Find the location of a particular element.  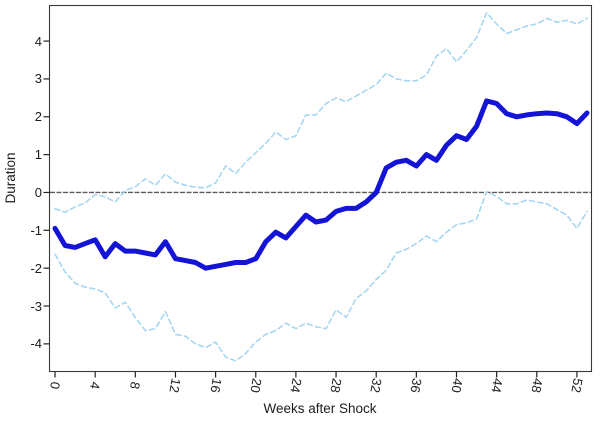

y-tick-label: -1 is located at coordinates (36, 230).